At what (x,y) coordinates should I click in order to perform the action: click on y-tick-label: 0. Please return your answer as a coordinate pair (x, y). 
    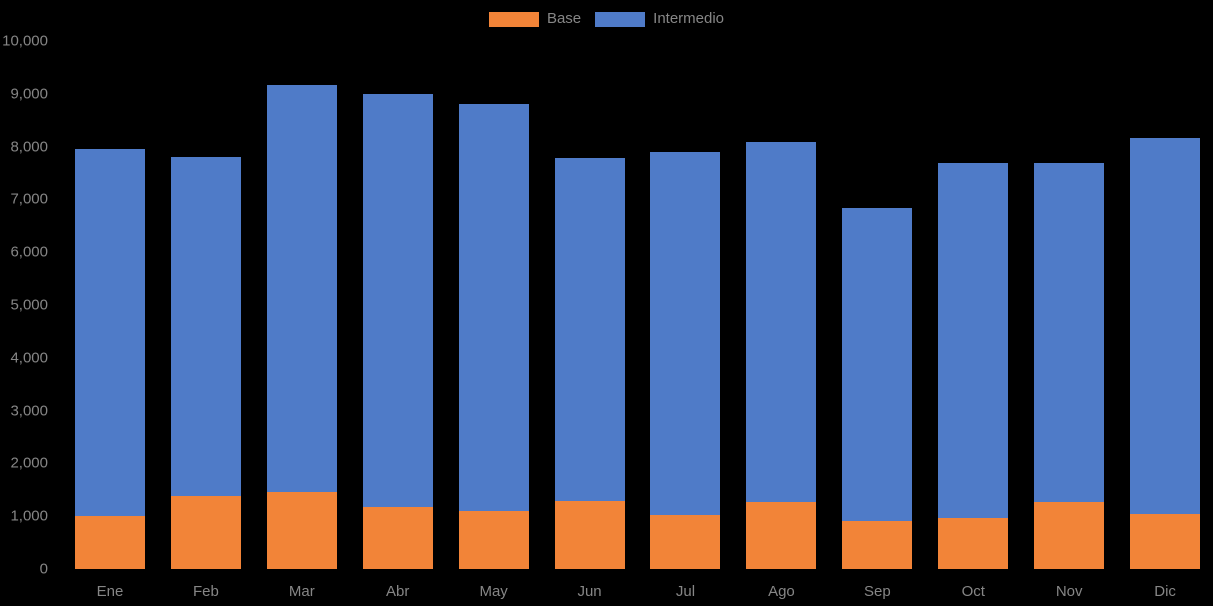
    Looking at the image, I should click on (43, 569).